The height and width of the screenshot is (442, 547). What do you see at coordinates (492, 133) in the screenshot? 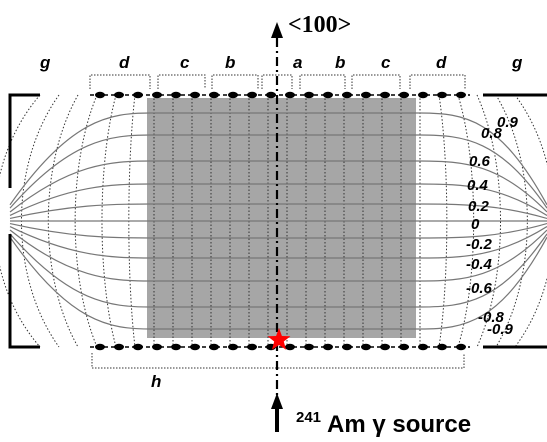
I see `potential-label: 0.8` at bounding box center [492, 133].